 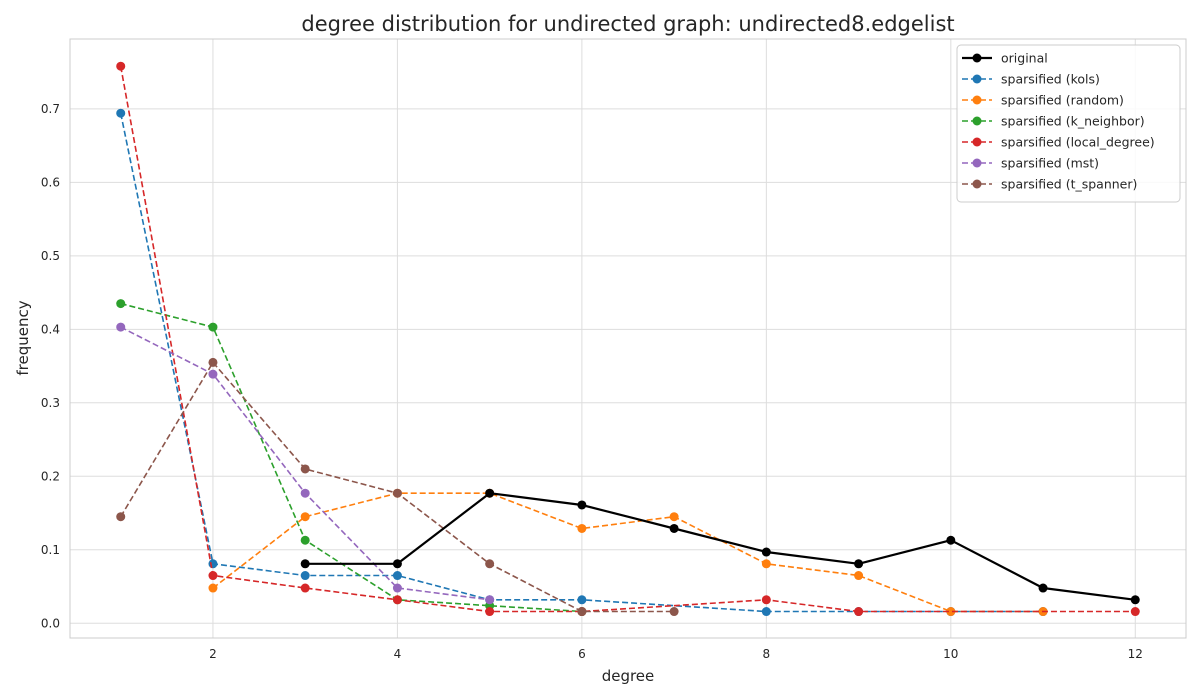 What do you see at coordinates (50, 623) in the screenshot?
I see `y-tick-label: 0.0` at bounding box center [50, 623].